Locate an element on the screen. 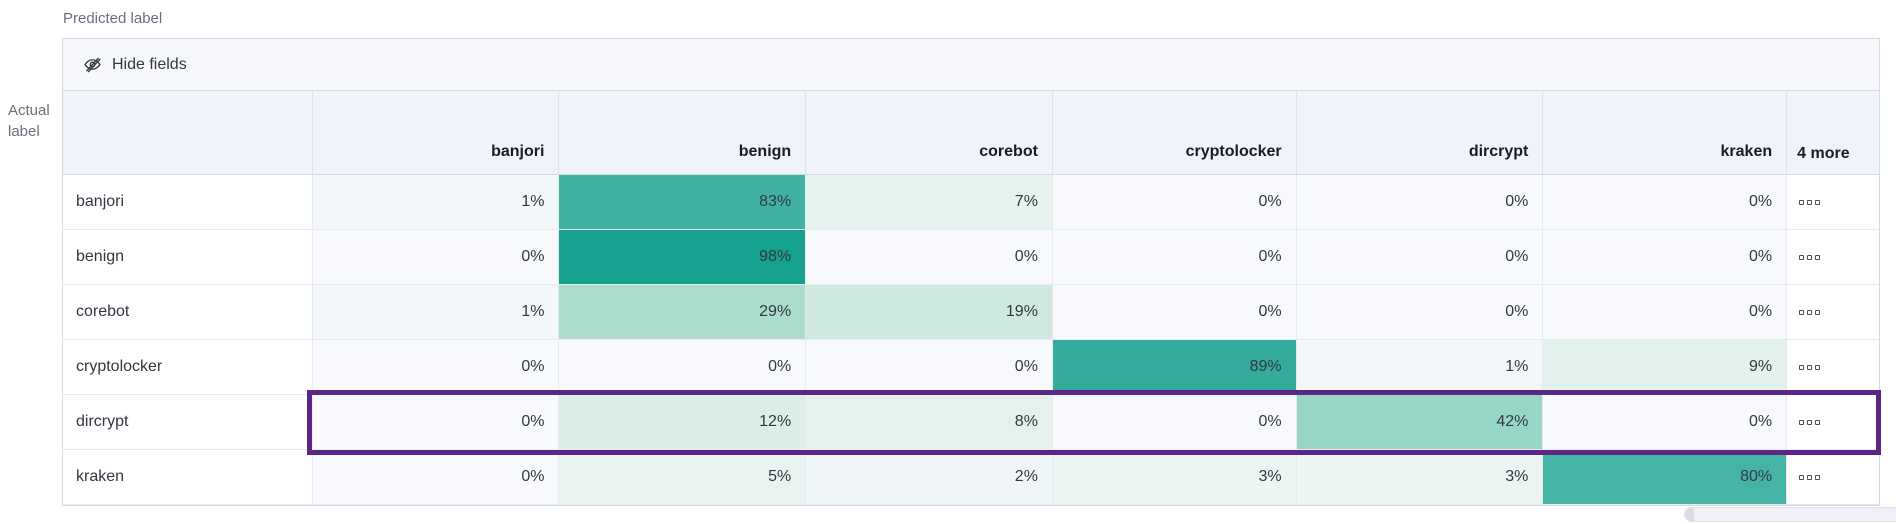 The width and height of the screenshot is (1896, 524). column-header-banjori: banjori is located at coordinates (436, 133).